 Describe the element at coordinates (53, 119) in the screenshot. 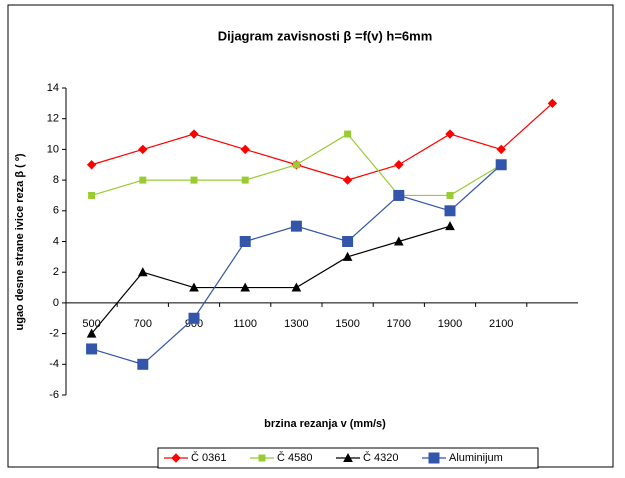

I see `y-tick-label: 12` at that location.